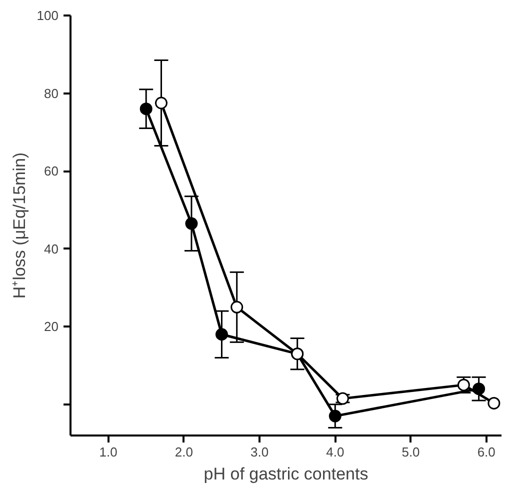 Image resolution: width=516 pixels, height=495 pixels. I want to click on x-tick-label: 3.0, so click(259, 452).